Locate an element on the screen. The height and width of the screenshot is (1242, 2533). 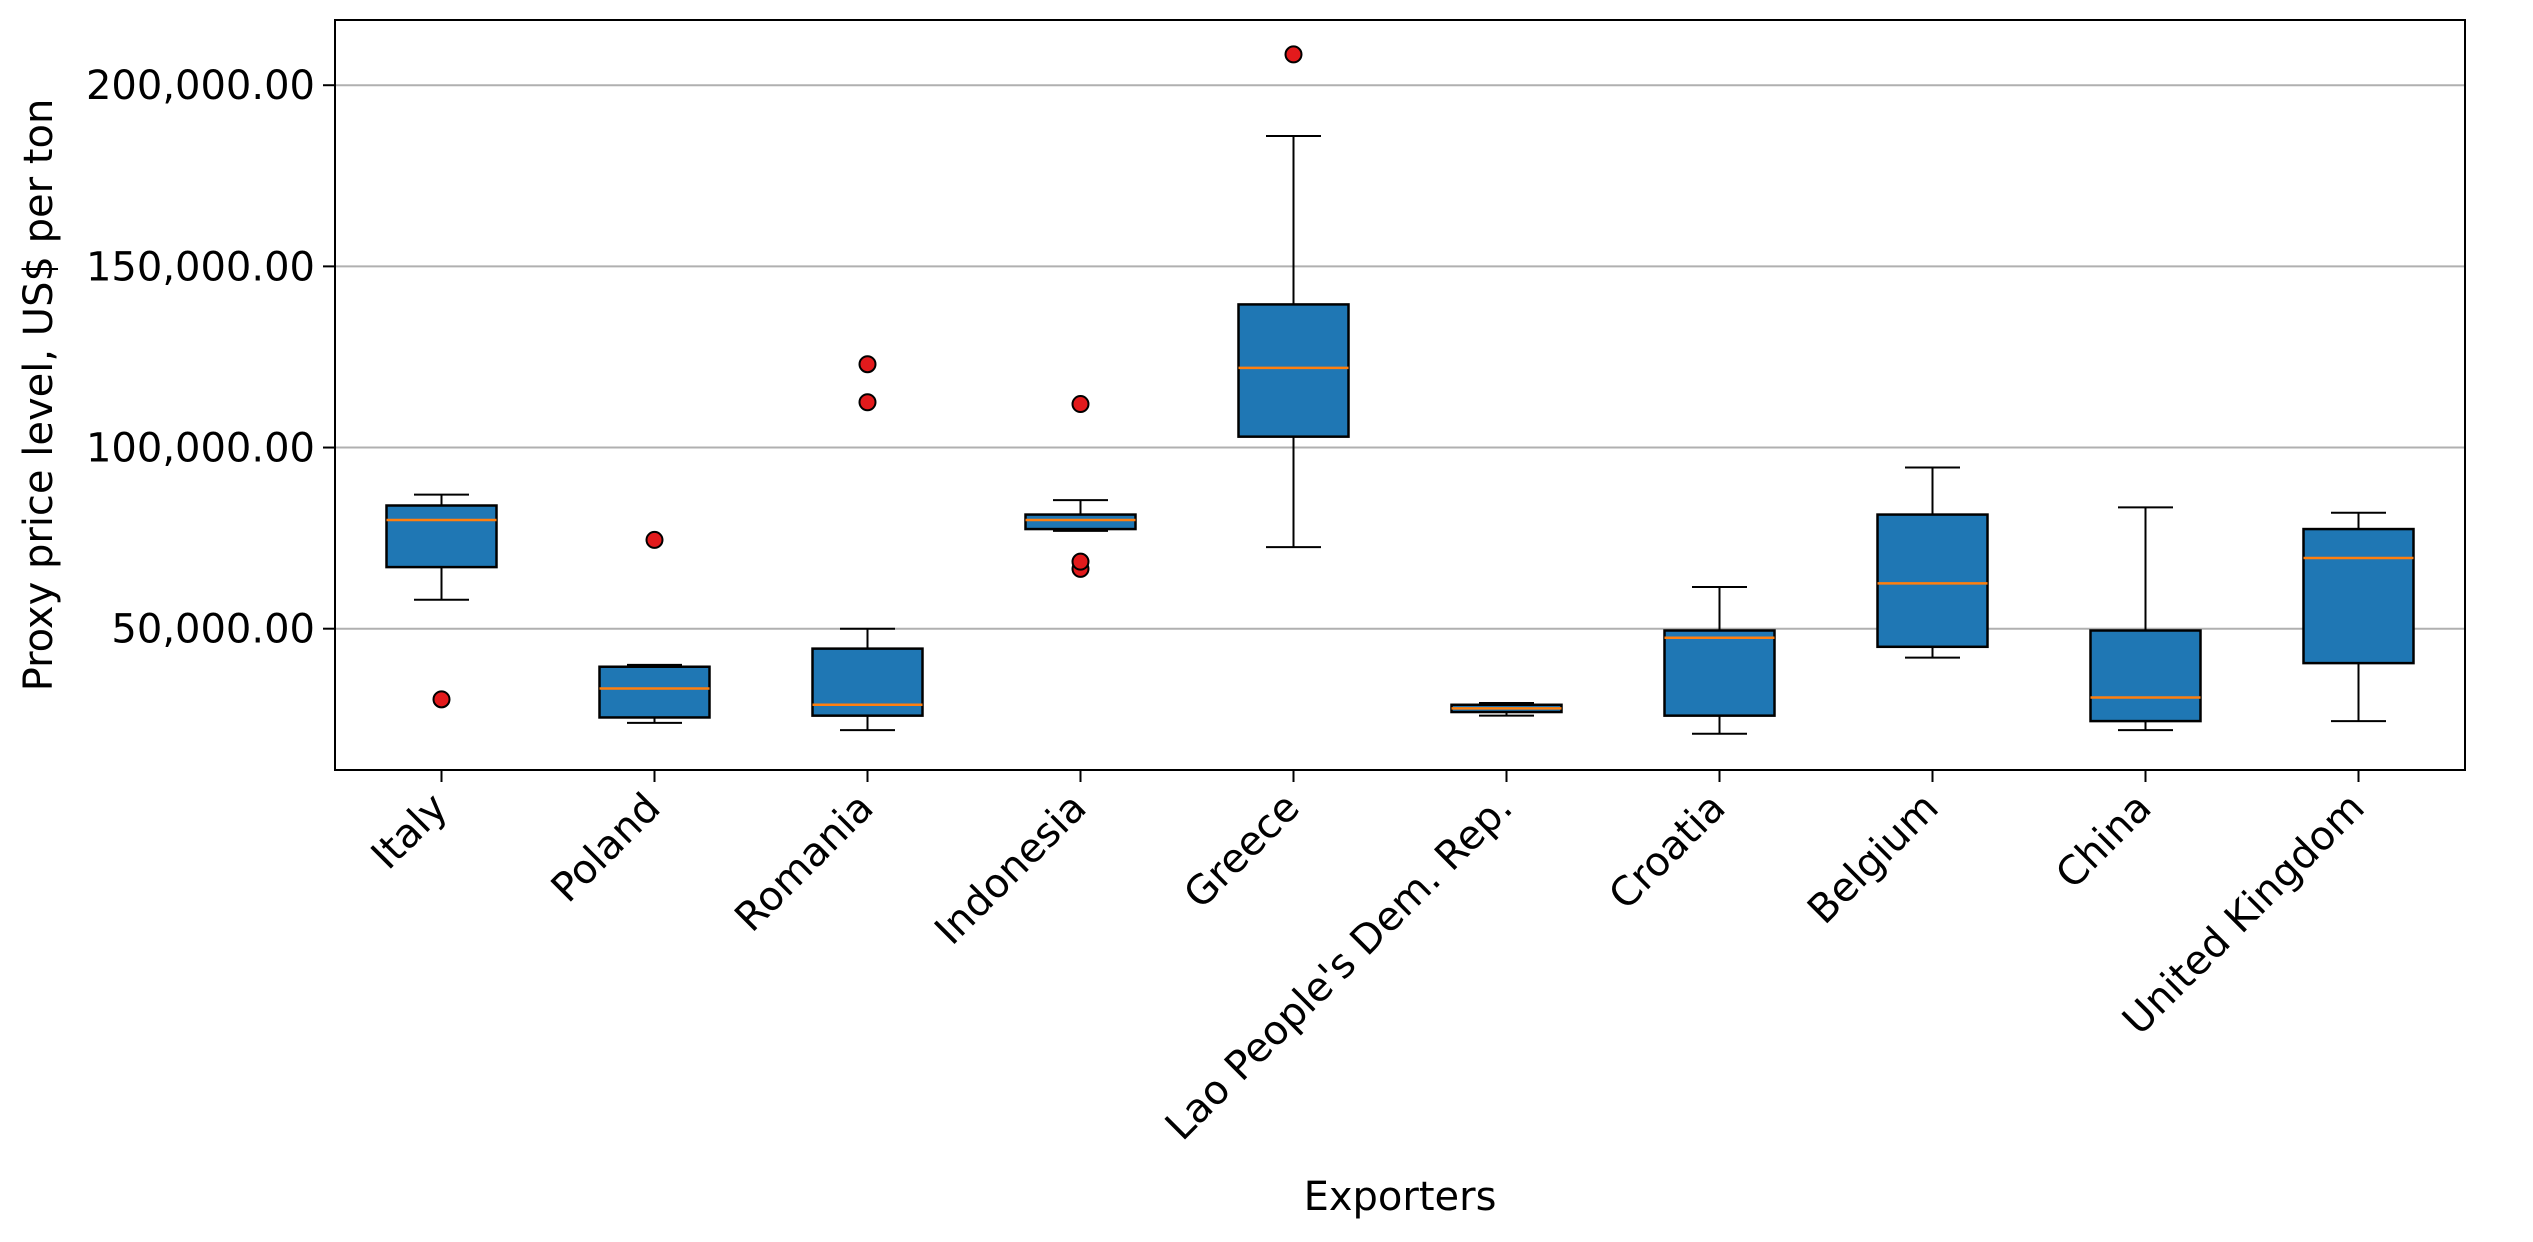
x-axis-title: Exporters is located at coordinates (1400, 1197).